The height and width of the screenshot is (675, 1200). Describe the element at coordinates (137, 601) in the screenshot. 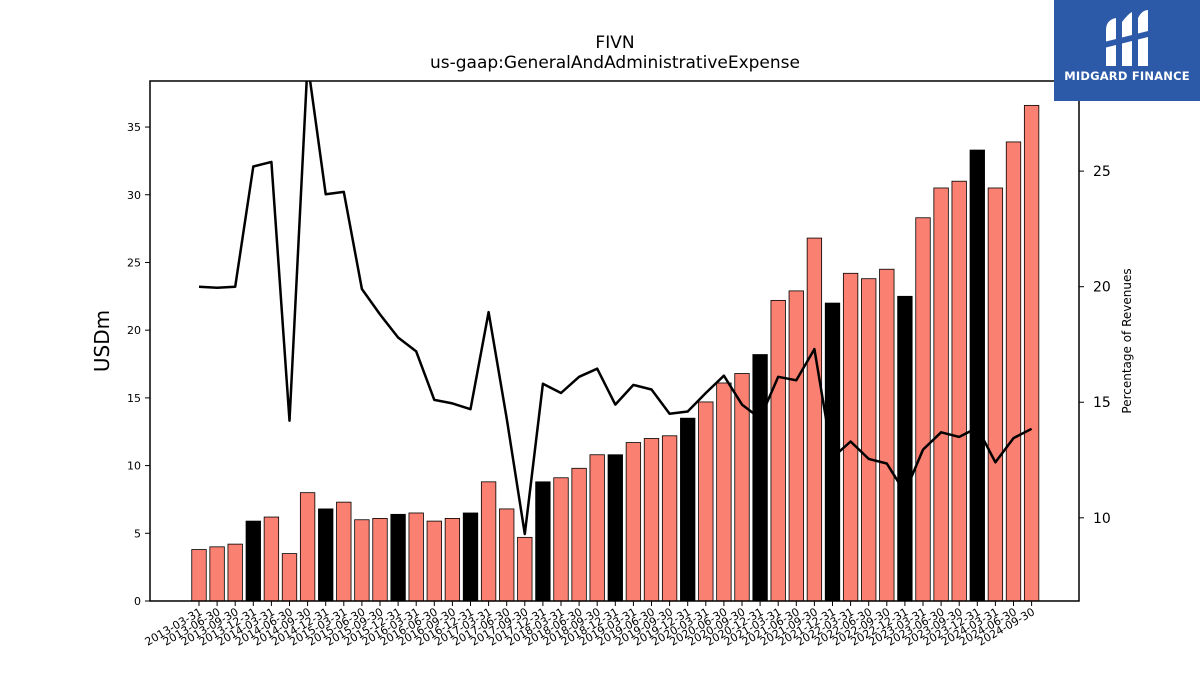

I see `y-tick-label: 0` at that location.